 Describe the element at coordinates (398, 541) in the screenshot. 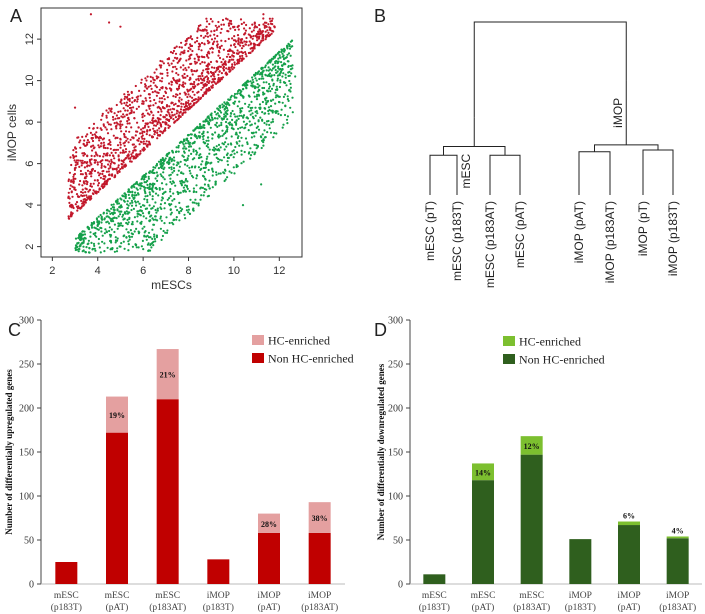

I see `y-tick-label: 50` at that location.